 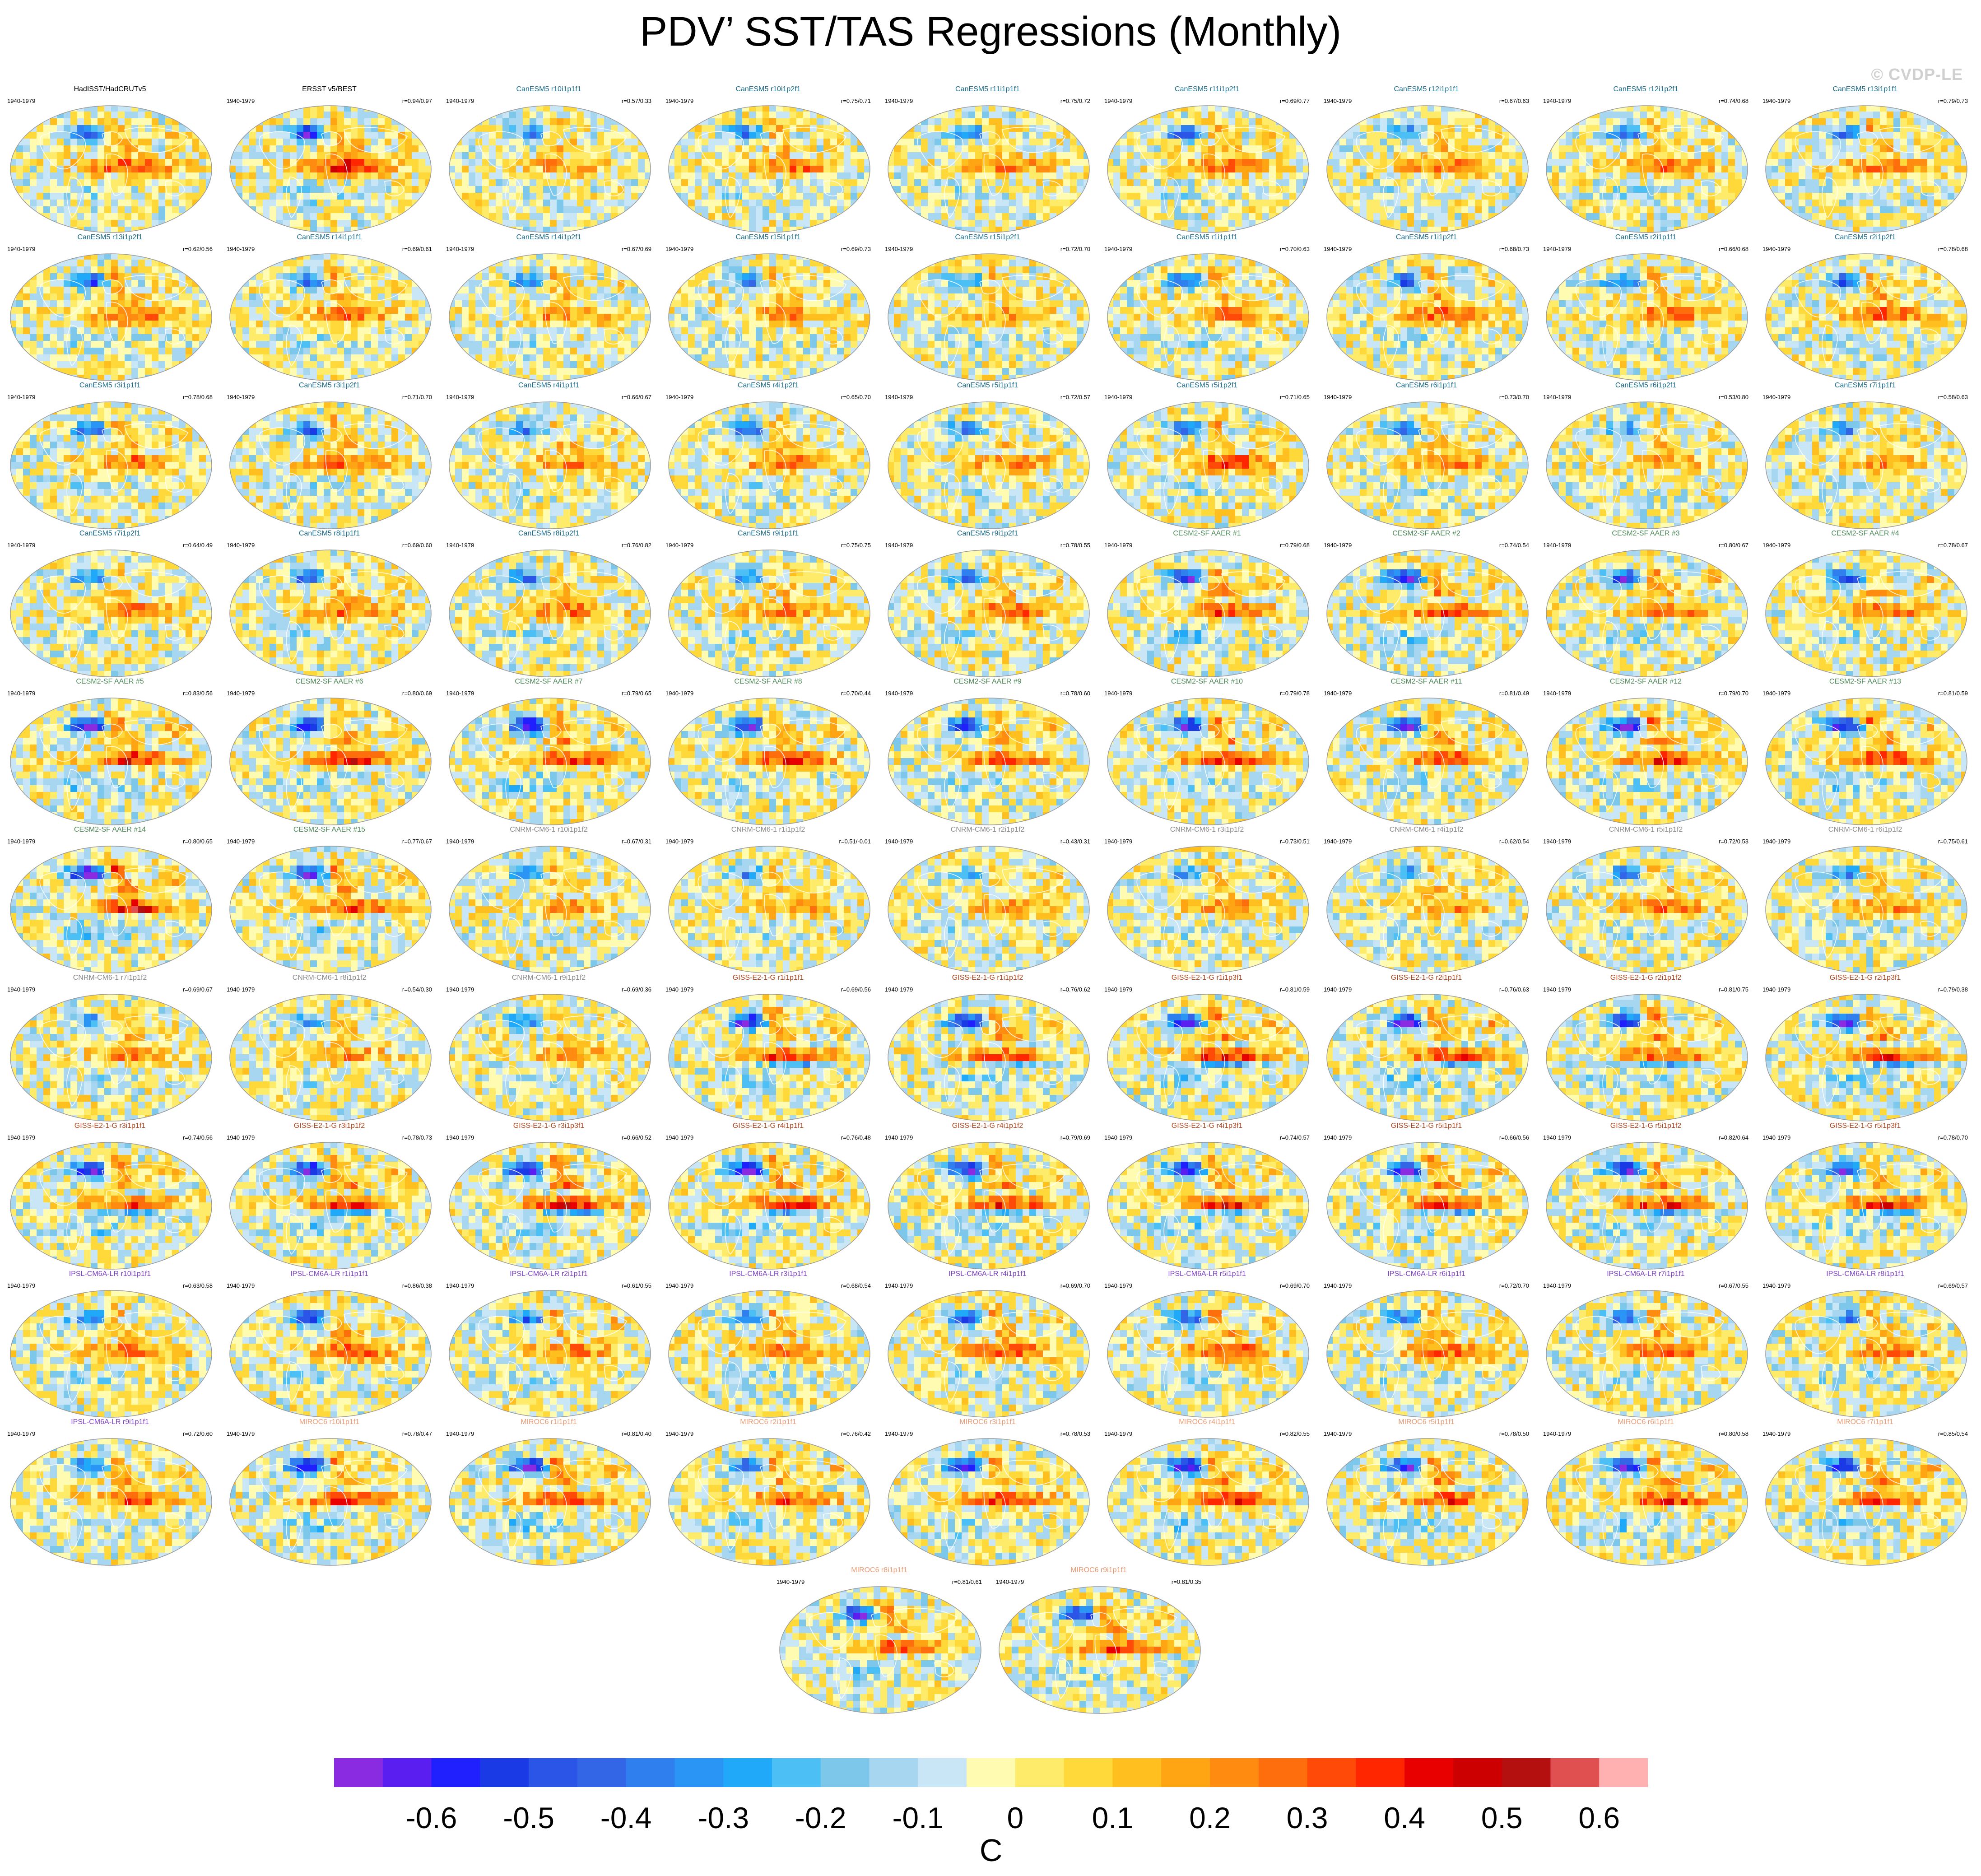 I want to click on map-panel: CNRM-CM6-1 r3i1p1f2 1940-1979 r=0.73/0.51, so click(x=1207, y=899).